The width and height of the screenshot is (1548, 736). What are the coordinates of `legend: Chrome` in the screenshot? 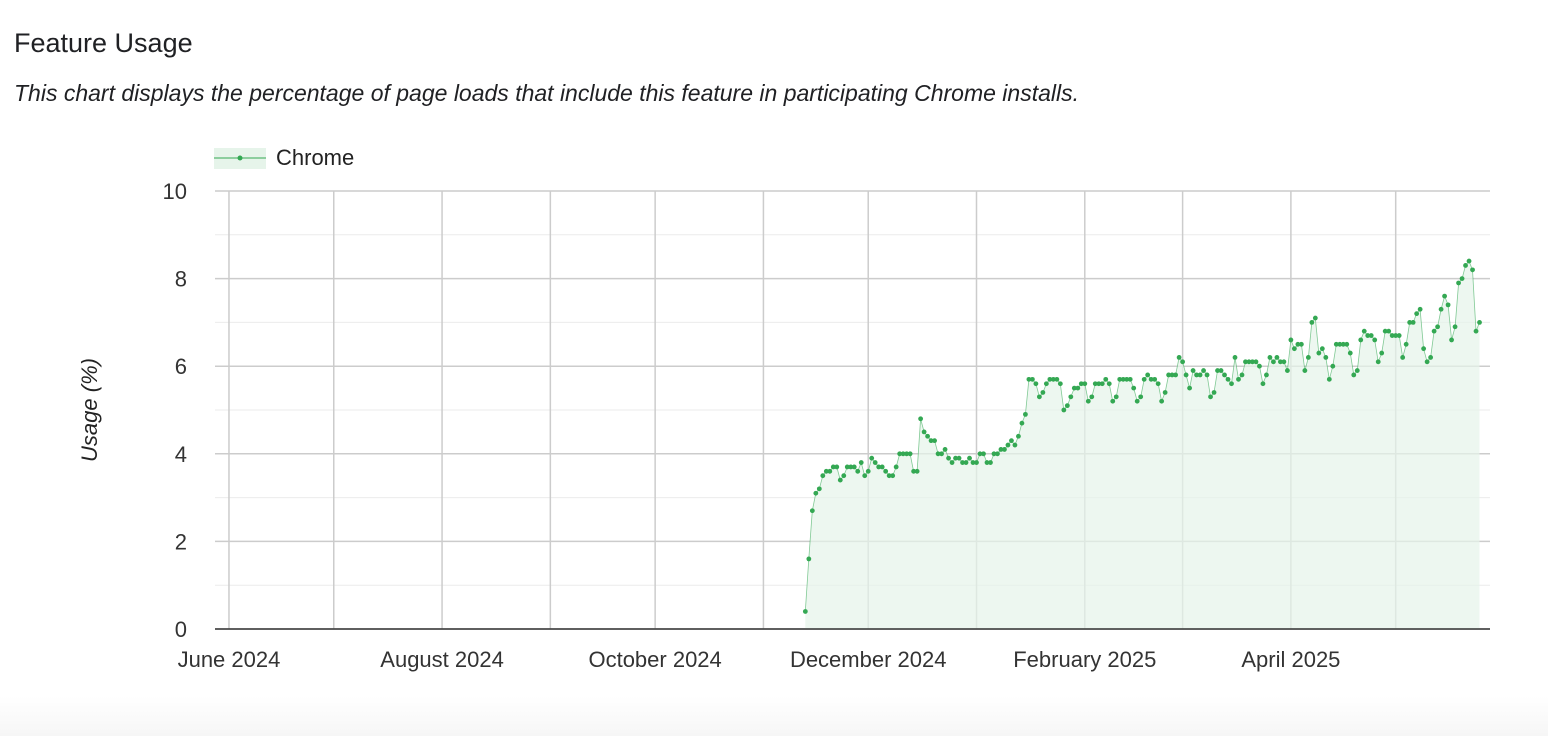 It's located at (284, 157).